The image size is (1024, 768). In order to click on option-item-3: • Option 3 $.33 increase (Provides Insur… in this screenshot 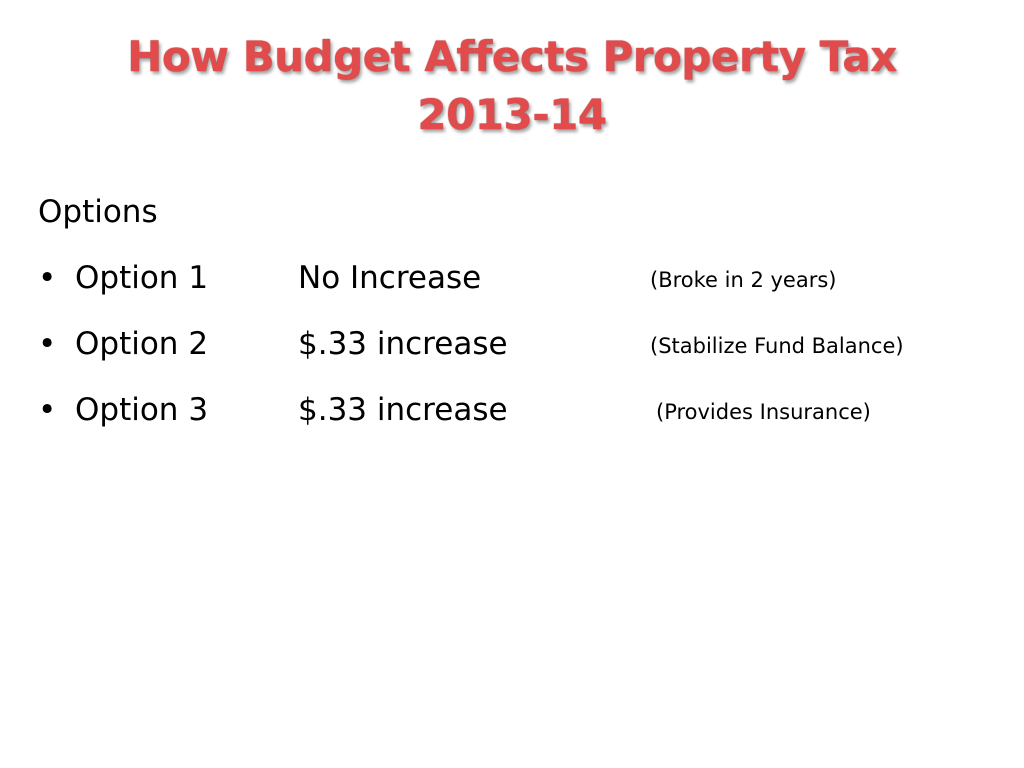, I will do `click(512, 421)`.